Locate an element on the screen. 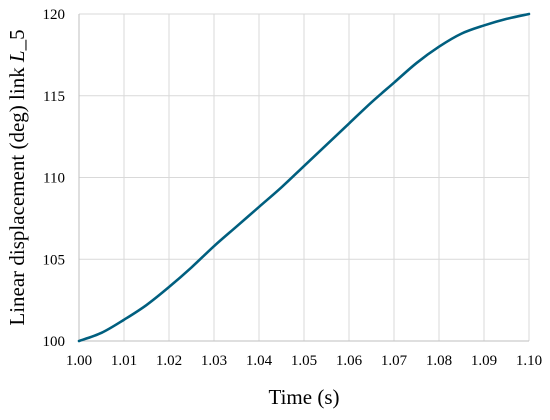 Image resolution: width=550 pixels, height=420 pixels. y-tick-label: 110 is located at coordinates (54, 179).